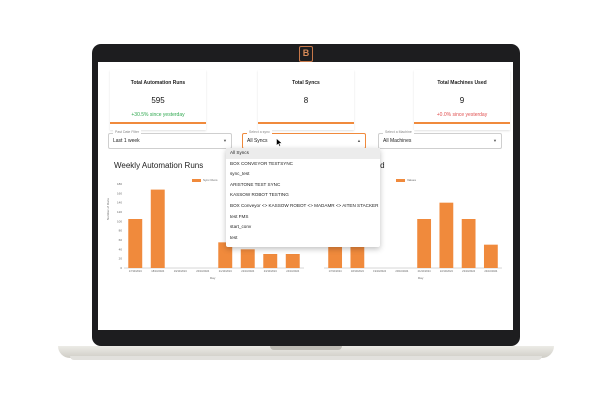 Image resolution: width=612 pixels, height=408 pixels. Describe the element at coordinates (121, 268) in the screenshot. I see `y-tick-label: 0` at that location.